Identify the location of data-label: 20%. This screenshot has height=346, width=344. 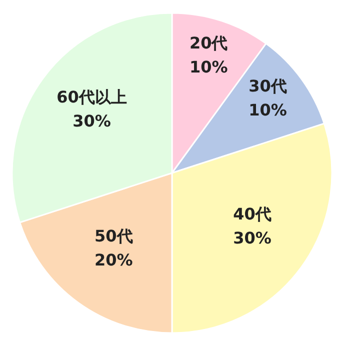
(113, 260).